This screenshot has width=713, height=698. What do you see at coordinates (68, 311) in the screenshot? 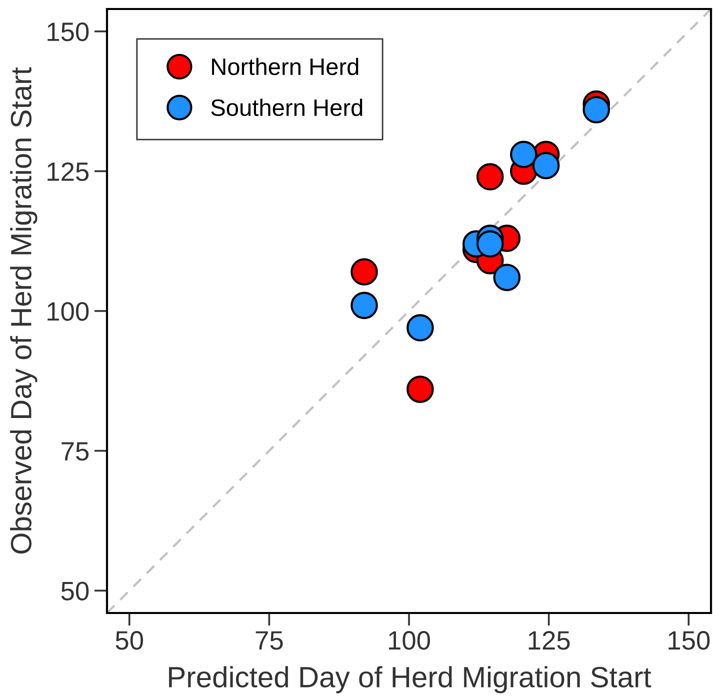
I see `y-tick-label: 100` at bounding box center [68, 311].